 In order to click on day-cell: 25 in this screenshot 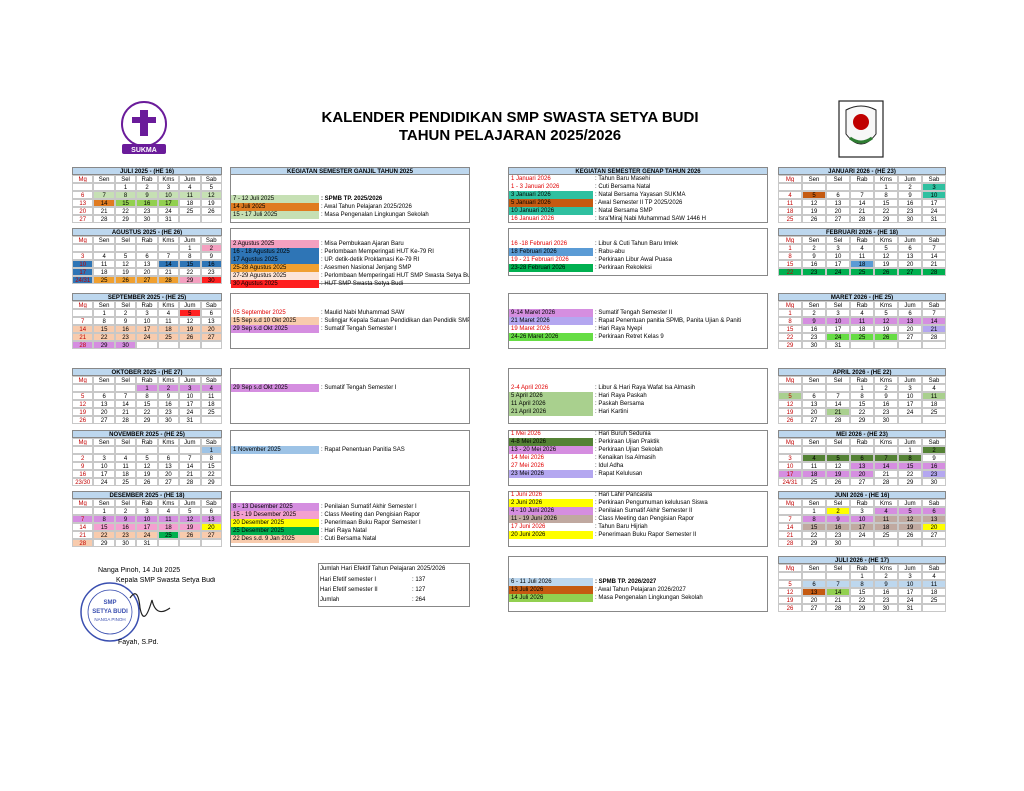, I will do `click(168, 535)`.